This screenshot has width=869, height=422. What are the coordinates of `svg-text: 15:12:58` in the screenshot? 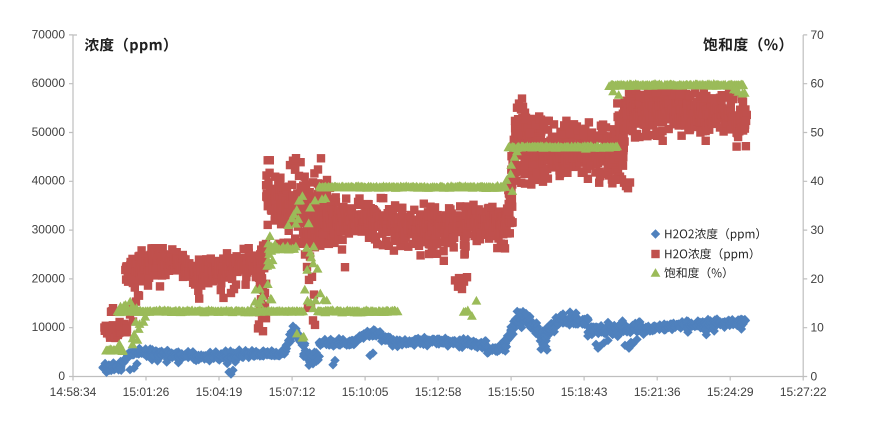 It's located at (438, 392).